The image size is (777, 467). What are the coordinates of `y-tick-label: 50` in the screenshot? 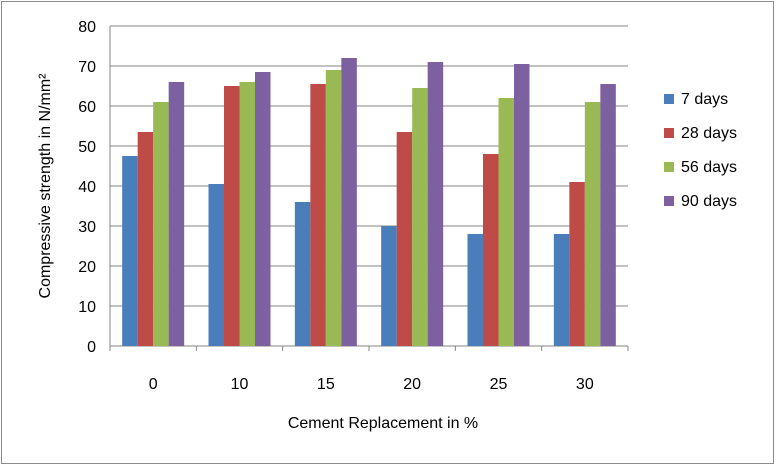 It's located at (87, 147).